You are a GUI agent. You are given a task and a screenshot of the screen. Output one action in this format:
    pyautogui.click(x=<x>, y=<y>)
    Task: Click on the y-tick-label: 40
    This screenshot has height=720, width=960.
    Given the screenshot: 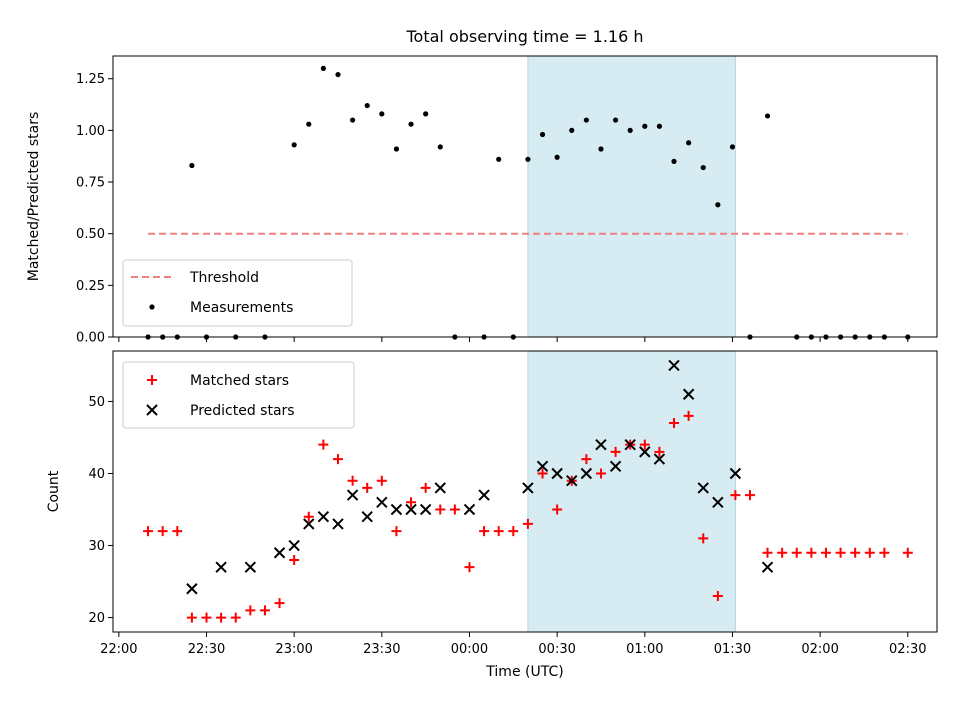 What is the action you would take?
    pyautogui.click(x=96, y=474)
    